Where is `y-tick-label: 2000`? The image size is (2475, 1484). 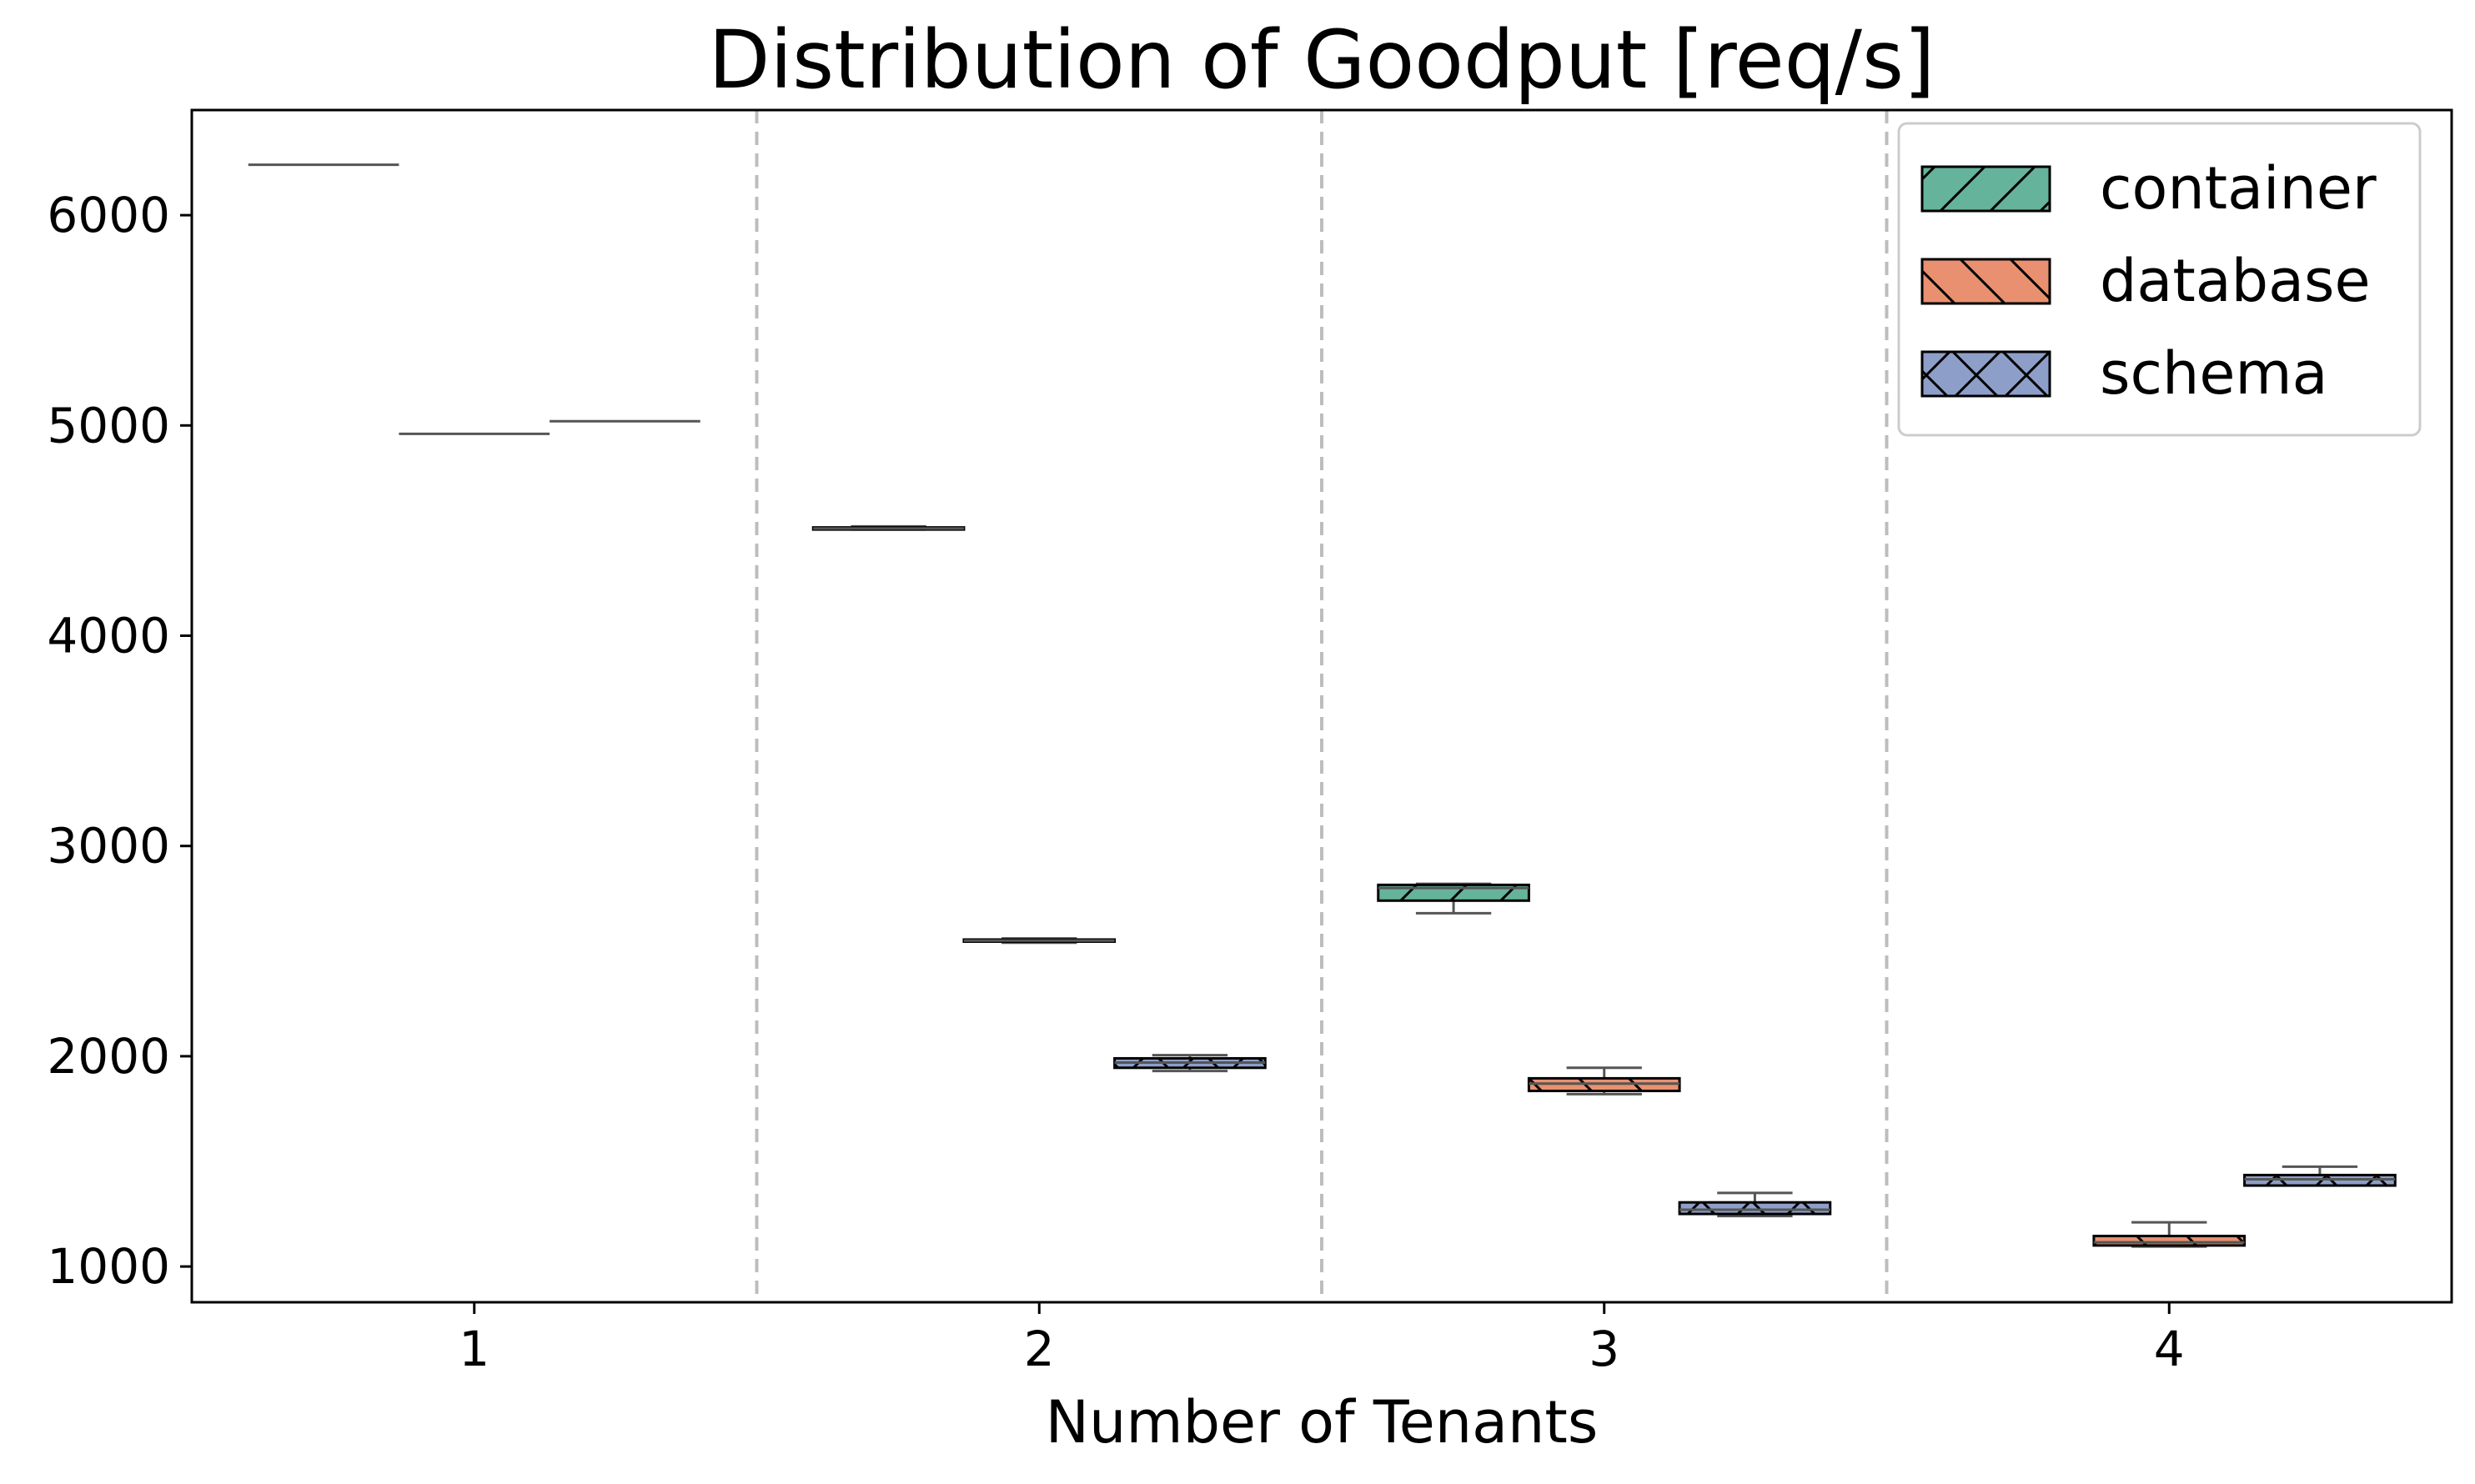 y-tick-label: 2000 is located at coordinates (108, 1056).